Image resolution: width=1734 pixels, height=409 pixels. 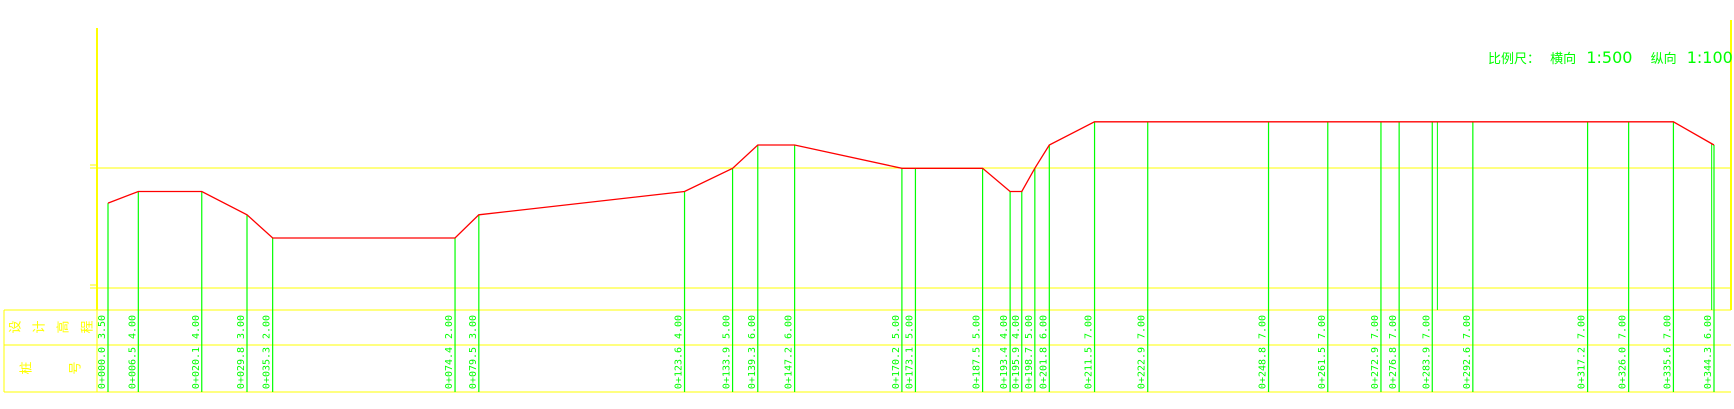 What do you see at coordinates (1467, 368) in the screenshot?
I see `station-label: 0+292.6` at bounding box center [1467, 368].